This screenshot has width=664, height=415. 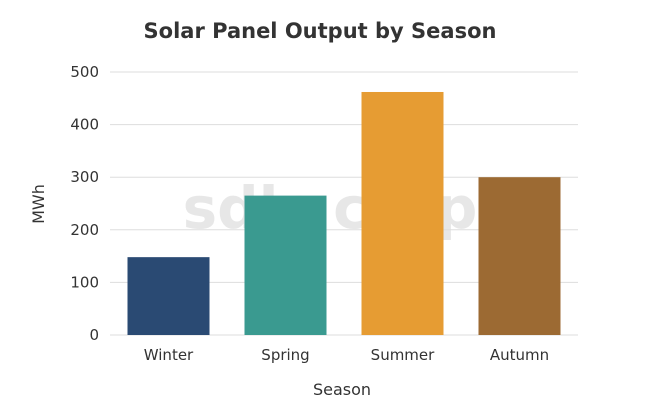 What do you see at coordinates (285, 355) in the screenshot?
I see `x-tick-label: Spring` at bounding box center [285, 355].